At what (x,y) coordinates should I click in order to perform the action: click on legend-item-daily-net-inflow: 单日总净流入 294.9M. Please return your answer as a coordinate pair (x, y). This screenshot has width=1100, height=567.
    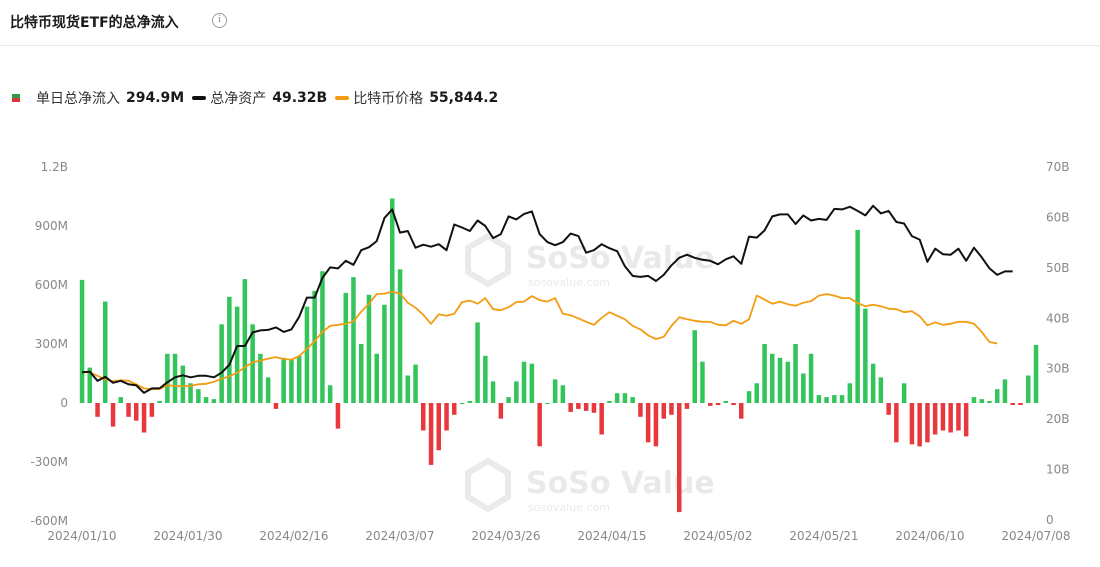
    Looking at the image, I should click on (98, 98).